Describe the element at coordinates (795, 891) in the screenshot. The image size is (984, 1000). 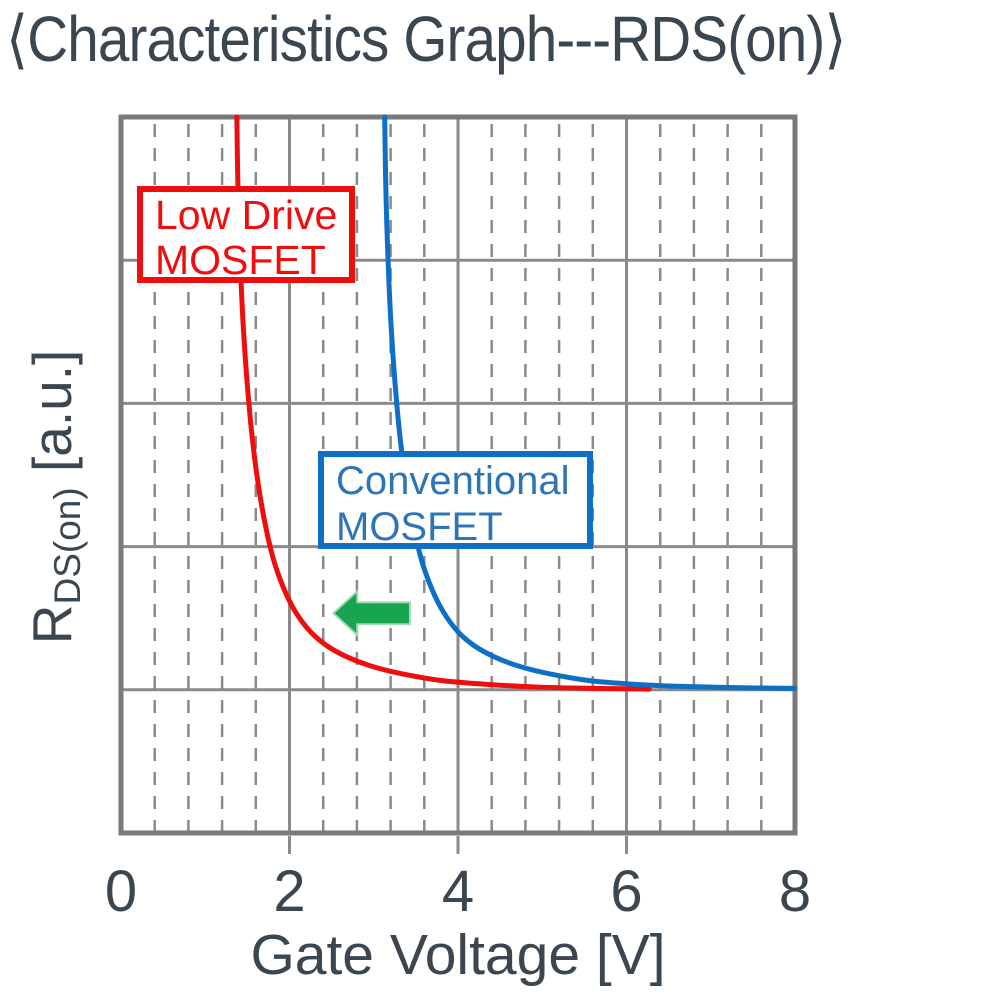
I see `x-tick-label: 8` at that location.